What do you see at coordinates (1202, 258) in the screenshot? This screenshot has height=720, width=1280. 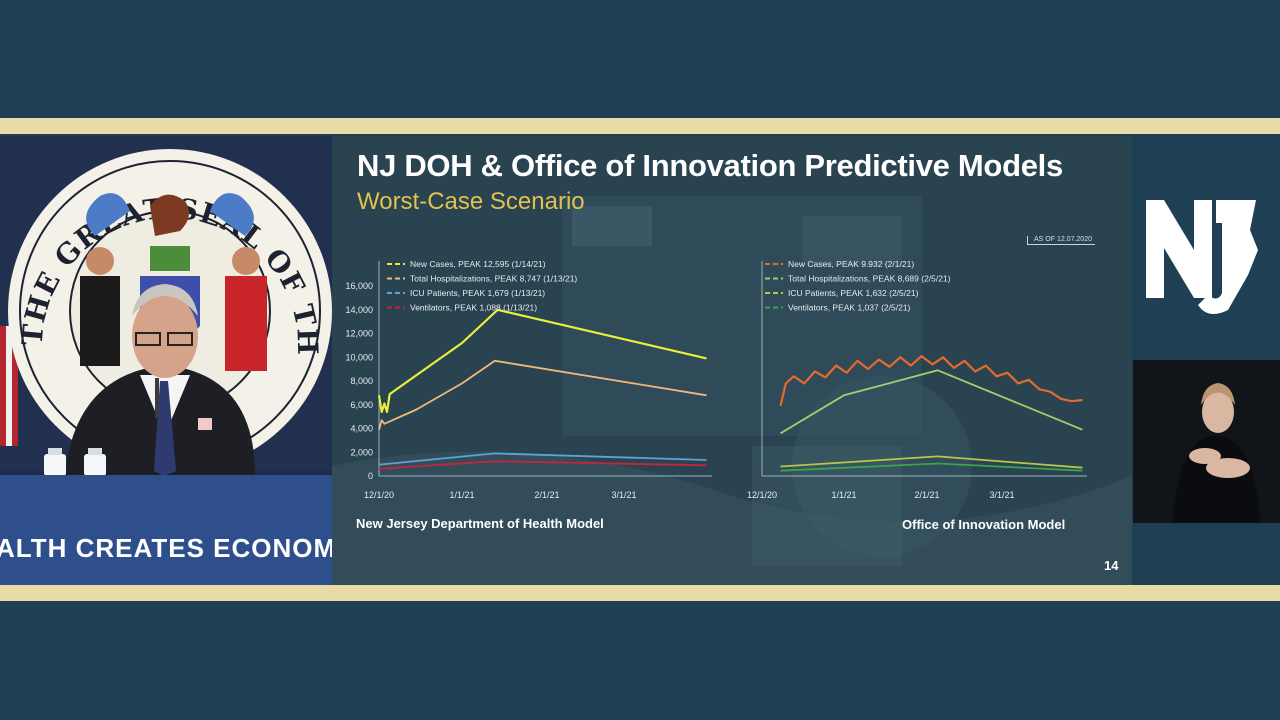 I see `nj-logo-icon: NJ` at bounding box center [1202, 258].